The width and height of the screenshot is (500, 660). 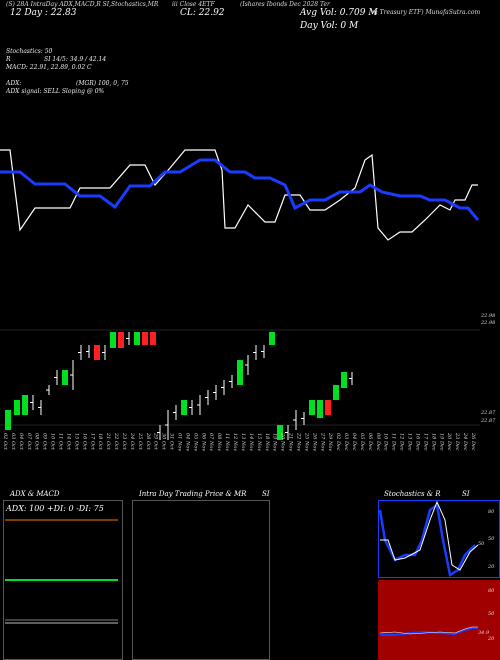 I want to click on price-top-label: 22.98, so click(x=487, y=323).